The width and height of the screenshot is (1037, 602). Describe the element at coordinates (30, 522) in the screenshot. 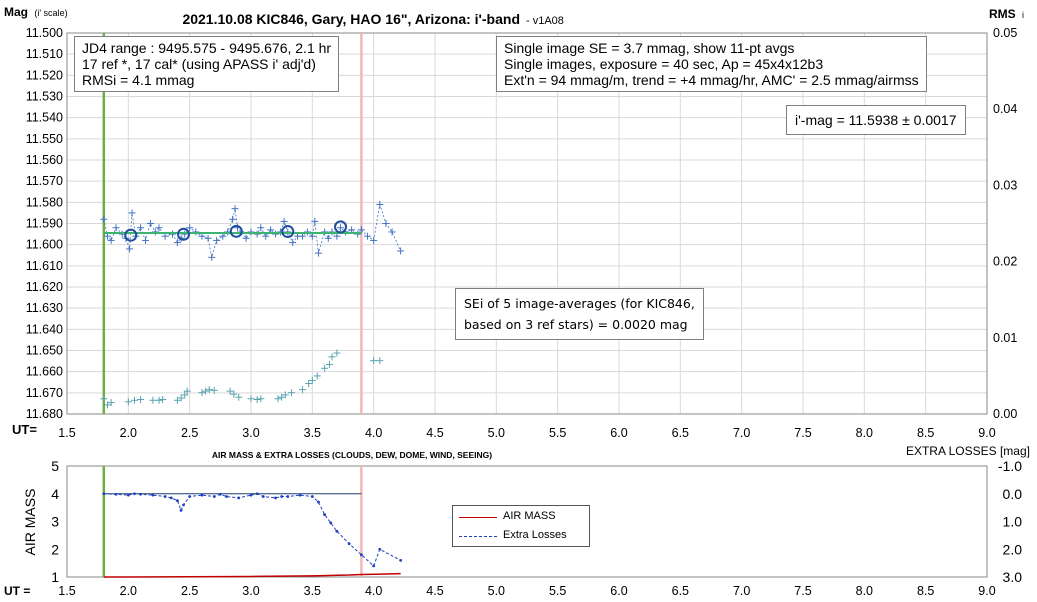

I see `air-mass-axis-label: AIR MASS` at that location.